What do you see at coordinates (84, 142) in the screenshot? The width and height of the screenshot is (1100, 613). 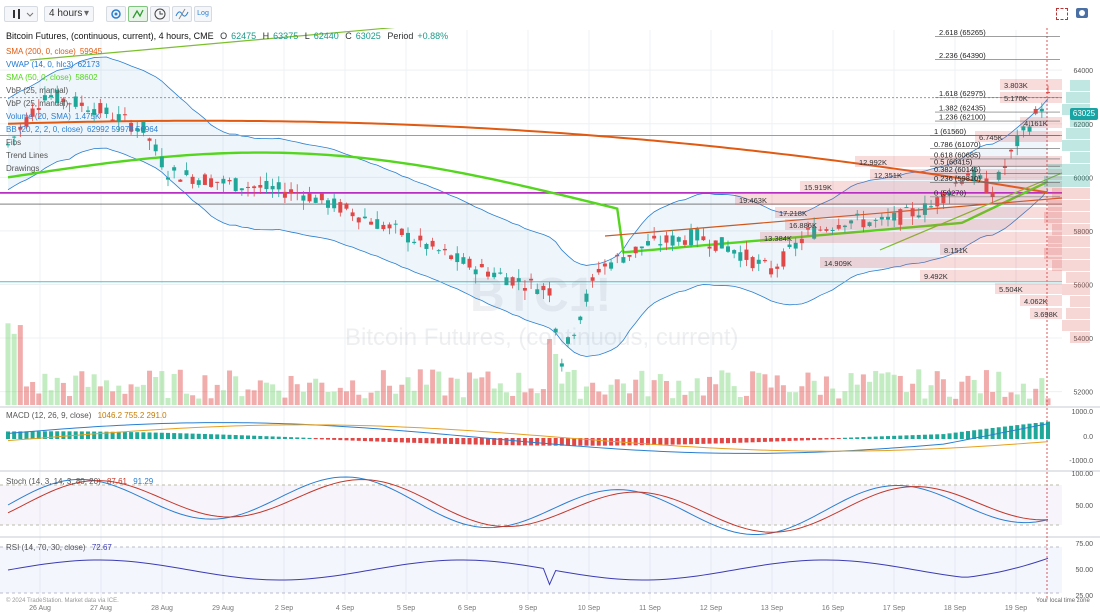 I see `indicator-row: Fibs` at bounding box center [84, 142].